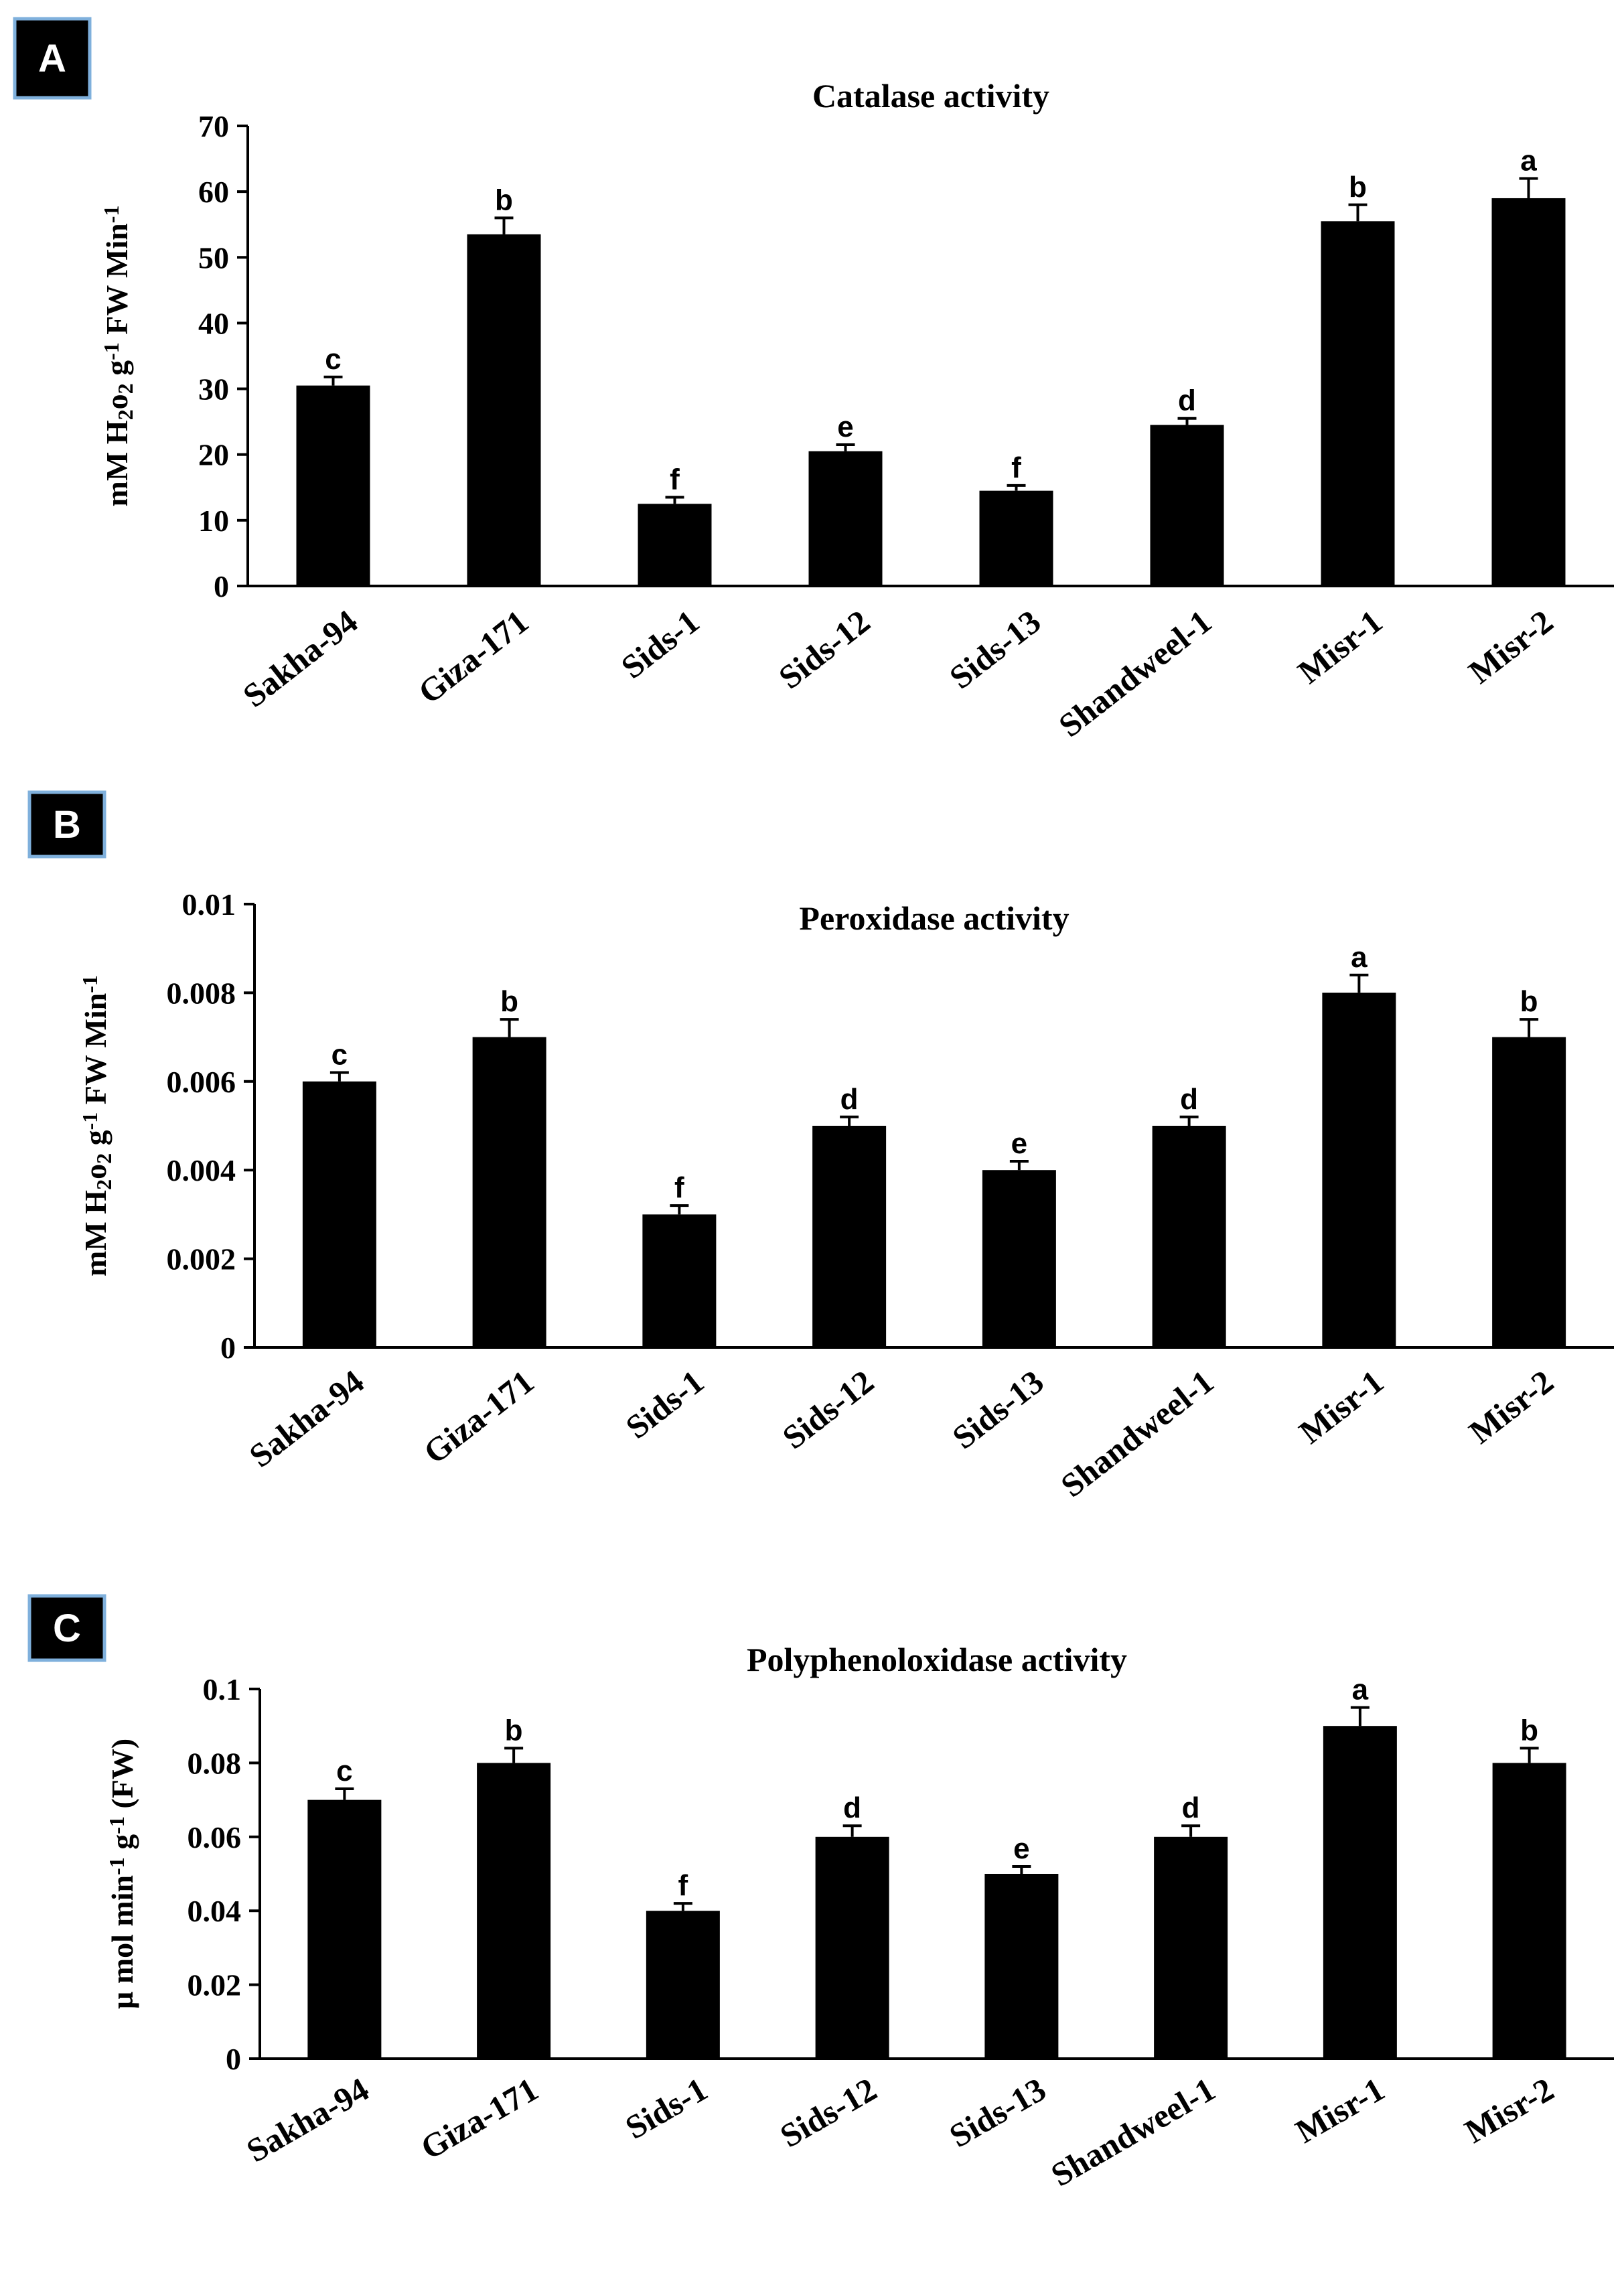 The width and height of the screenshot is (1624, 2279). What do you see at coordinates (215, 1911) in the screenshot?
I see `y-tick-label: 0.04` at bounding box center [215, 1911].